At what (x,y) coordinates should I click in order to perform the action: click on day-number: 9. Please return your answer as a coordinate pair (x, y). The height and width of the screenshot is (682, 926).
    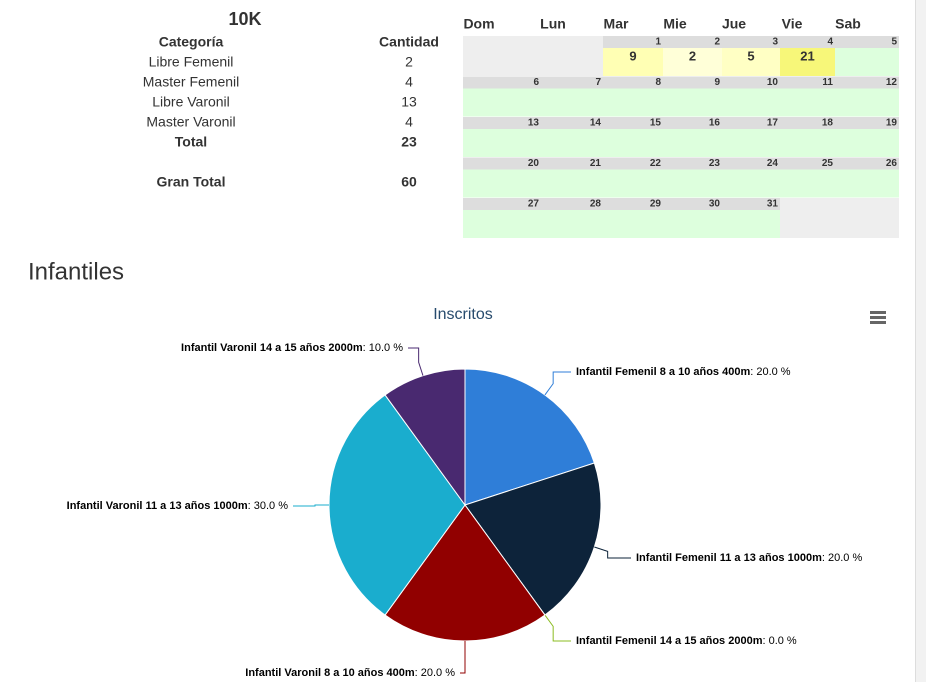
    Looking at the image, I should click on (717, 82).